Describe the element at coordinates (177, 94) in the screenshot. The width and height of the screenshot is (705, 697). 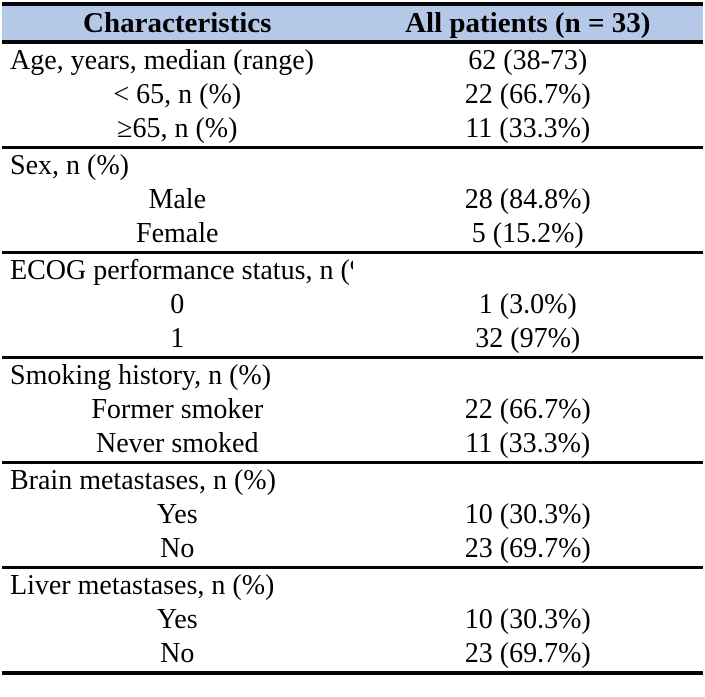
I see `row-label: < 65, n (%)` at that location.